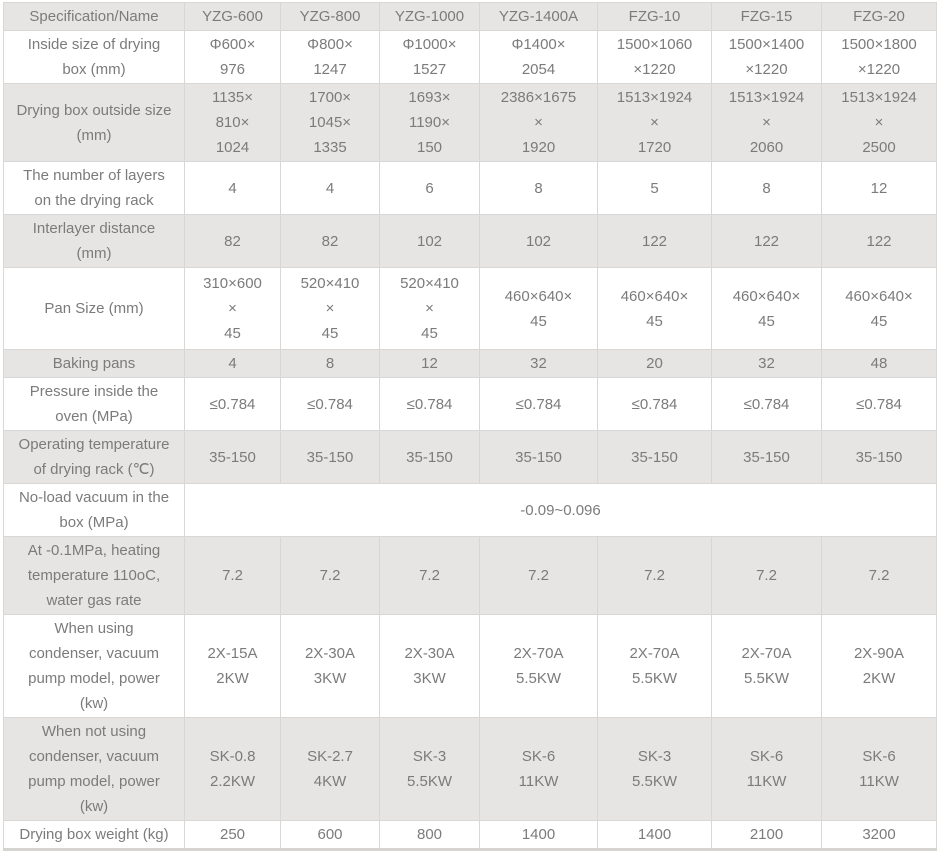  Describe the element at coordinates (94, 457) in the screenshot. I see `spec-label-cell: Operating temperature of drying rack (℃)` at that location.